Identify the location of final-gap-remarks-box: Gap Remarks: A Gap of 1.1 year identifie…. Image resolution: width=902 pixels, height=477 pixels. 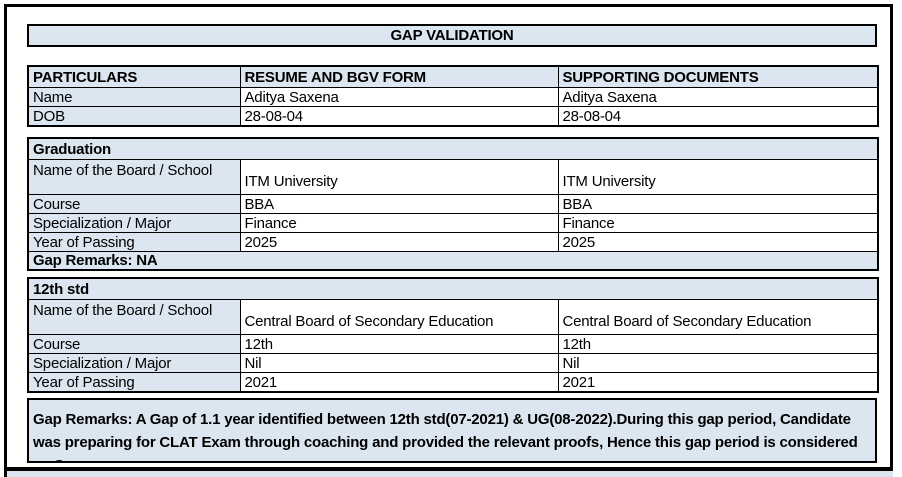
(452, 430).